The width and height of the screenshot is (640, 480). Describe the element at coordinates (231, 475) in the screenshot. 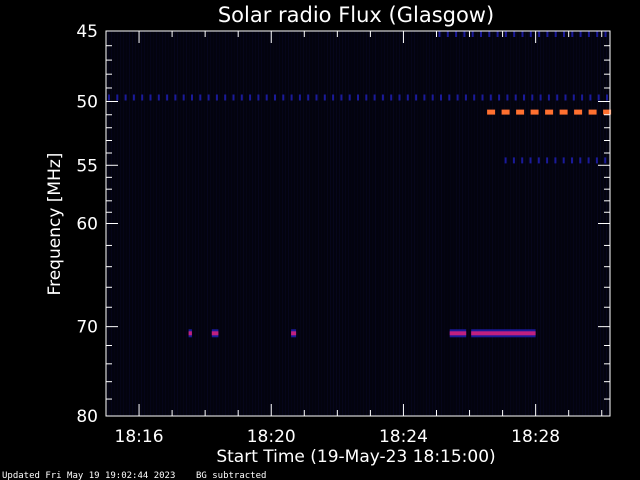

I see `footer-note: BG subtracted` at that location.